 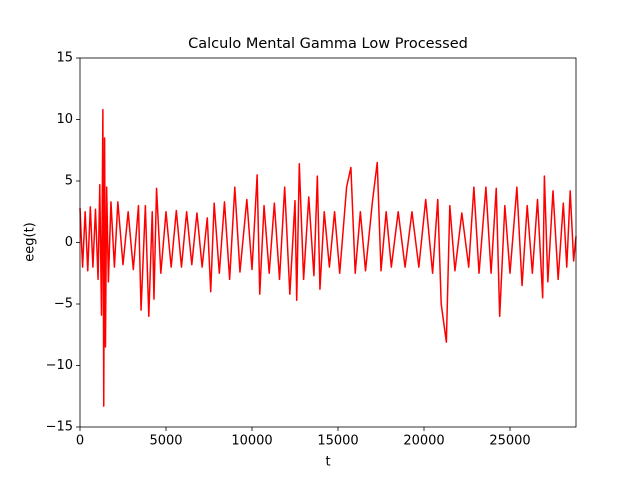 I want to click on x-tick-label: 5000, so click(x=165, y=441).